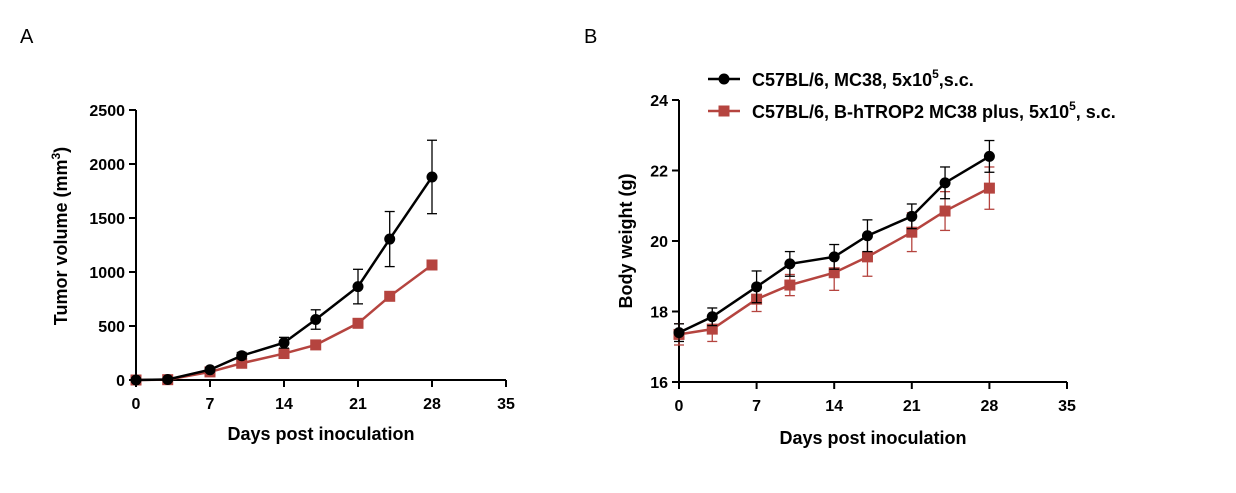 Image resolution: width=1236 pixels, height=493 pixels. Describe the element at coordinates (56, 156) in the screenshot. I see `y-axis-title-superscript: 3` at that location.